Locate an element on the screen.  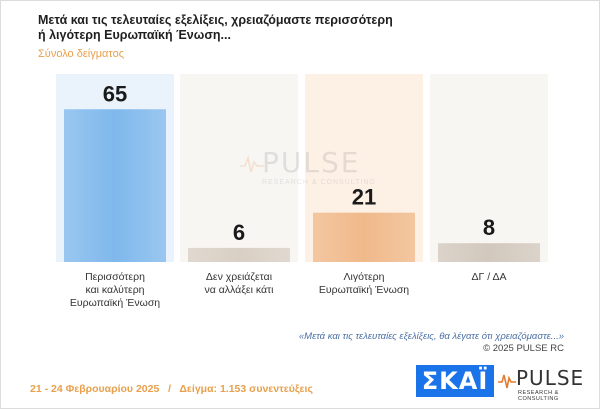
footer-sample: Δείγμα: 1.153 συνεντεύξεις is located at coordinates (246, 389).